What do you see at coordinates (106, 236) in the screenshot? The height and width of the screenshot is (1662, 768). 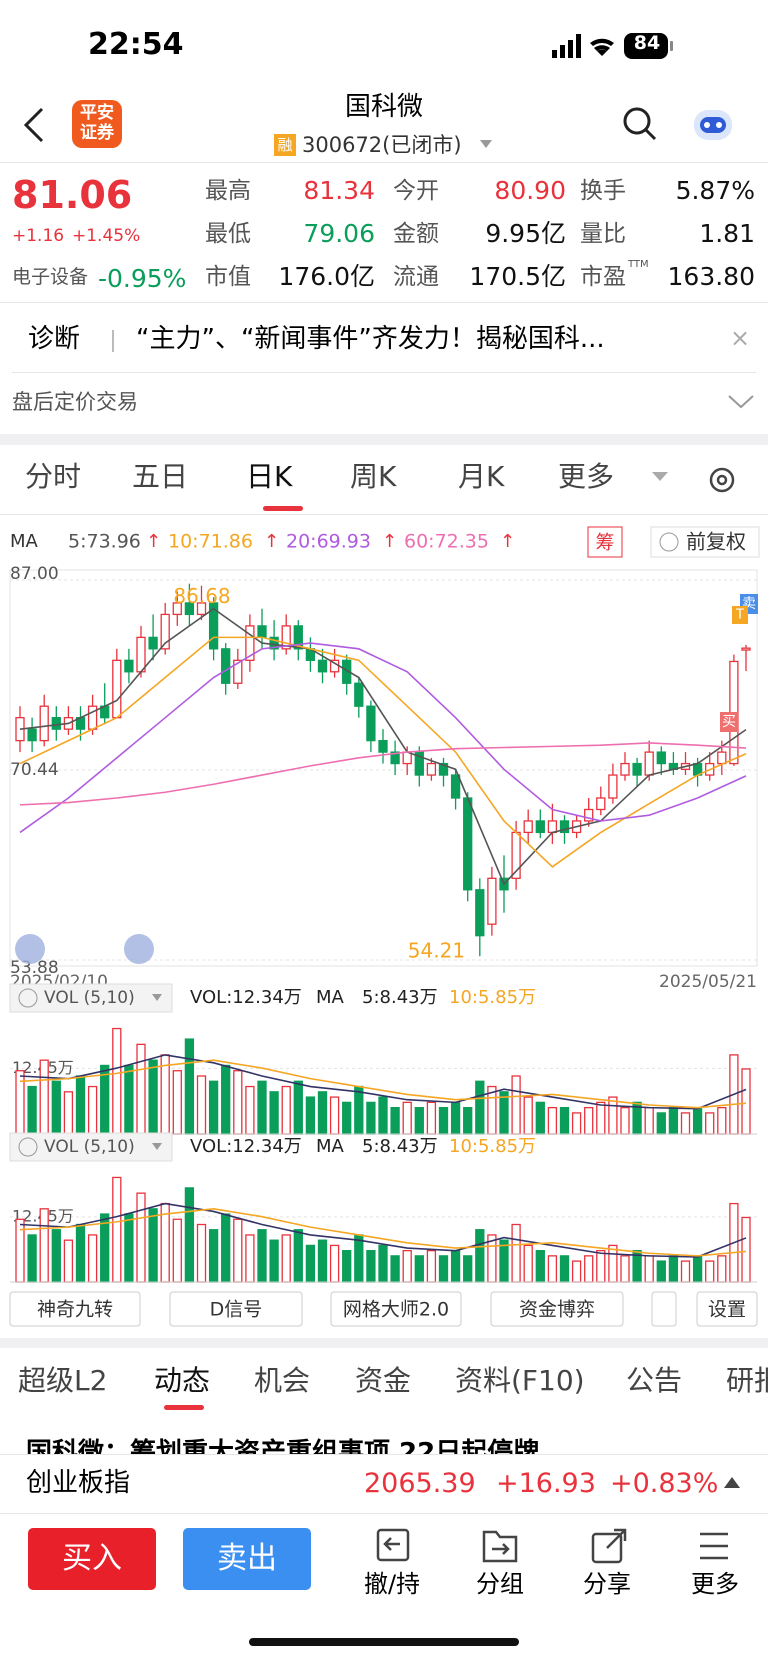 I see `price-change-pct: +1.45%` at bounding box center [106, 236].